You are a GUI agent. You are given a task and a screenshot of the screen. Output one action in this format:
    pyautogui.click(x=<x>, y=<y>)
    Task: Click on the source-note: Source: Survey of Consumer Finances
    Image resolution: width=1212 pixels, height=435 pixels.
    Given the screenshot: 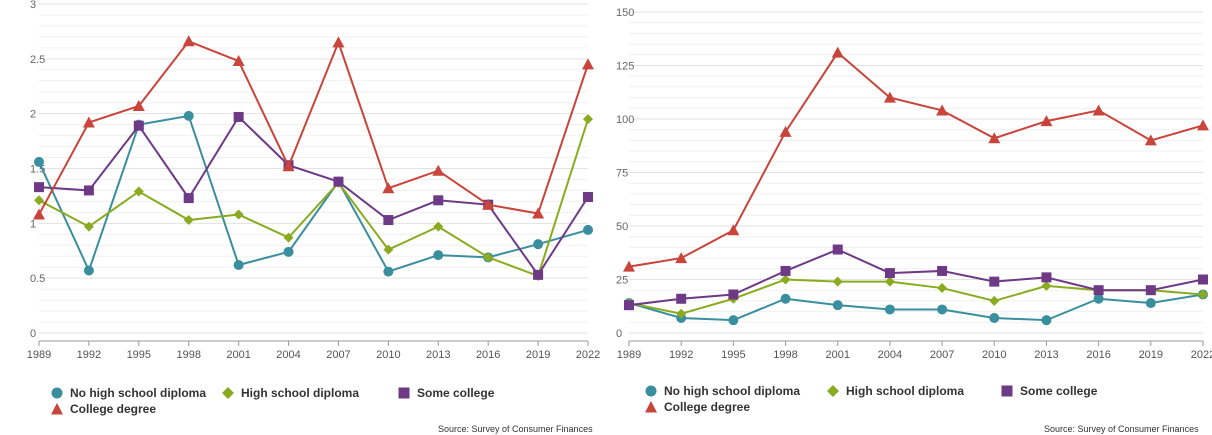 What is the action you would take?
    pyautogui.click(x=515, y=429)
    